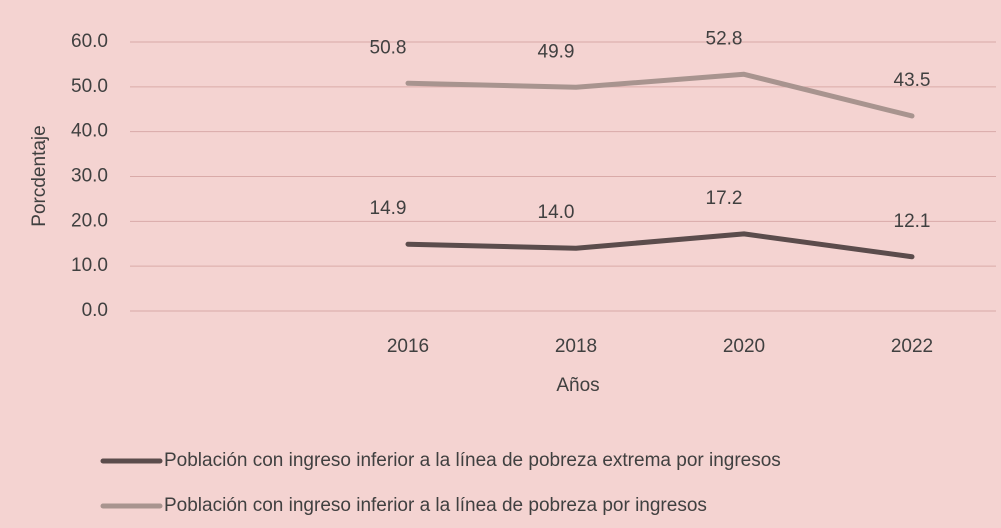  I want to click on data-label: 49.9, so click(556, 51).